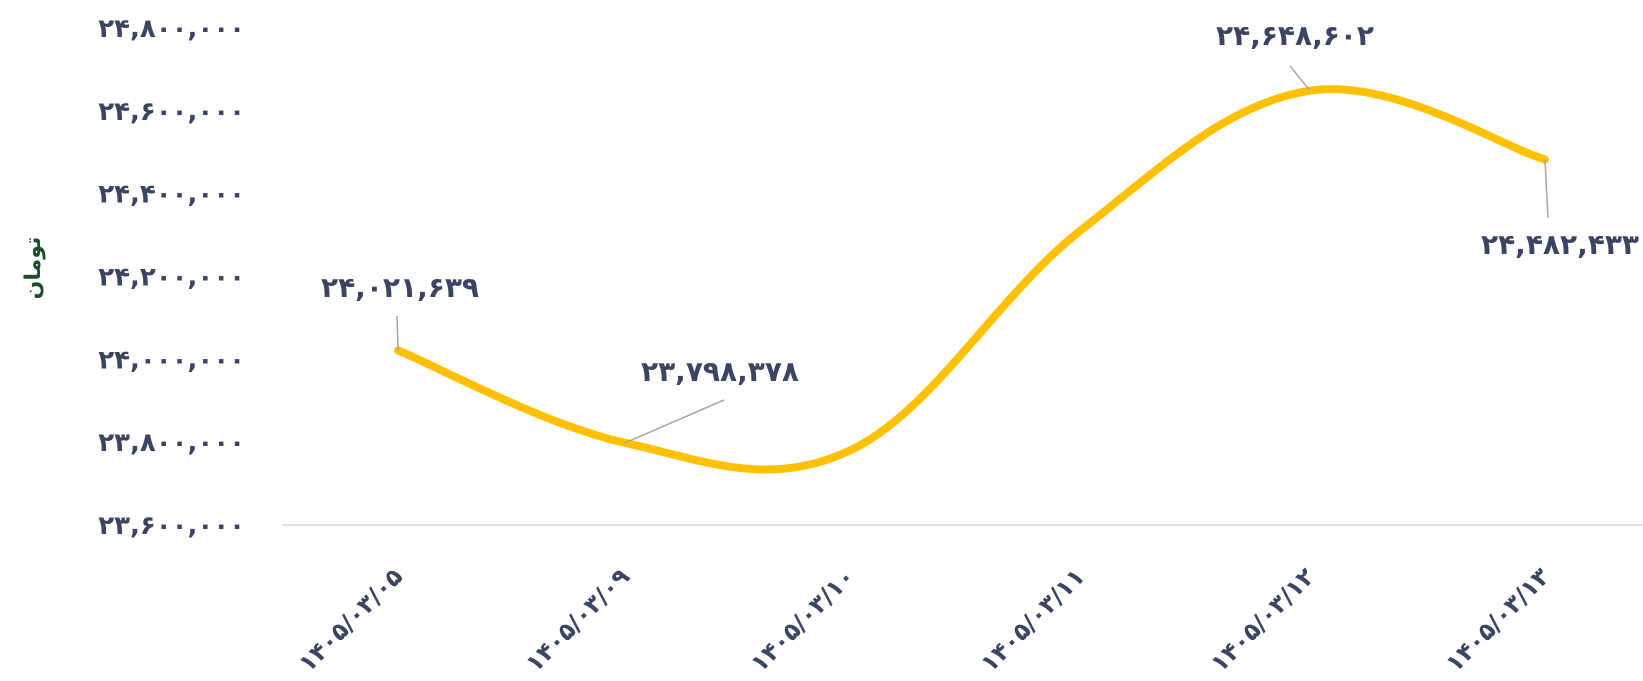 The width and height of the screenshot is (1643, 681). What do you see at coordinates (350, 619) in the screenshot?
I see `x-tick-label: ۱۴۰۵/۰۳/۰۵` at bounding box center [350, 619].